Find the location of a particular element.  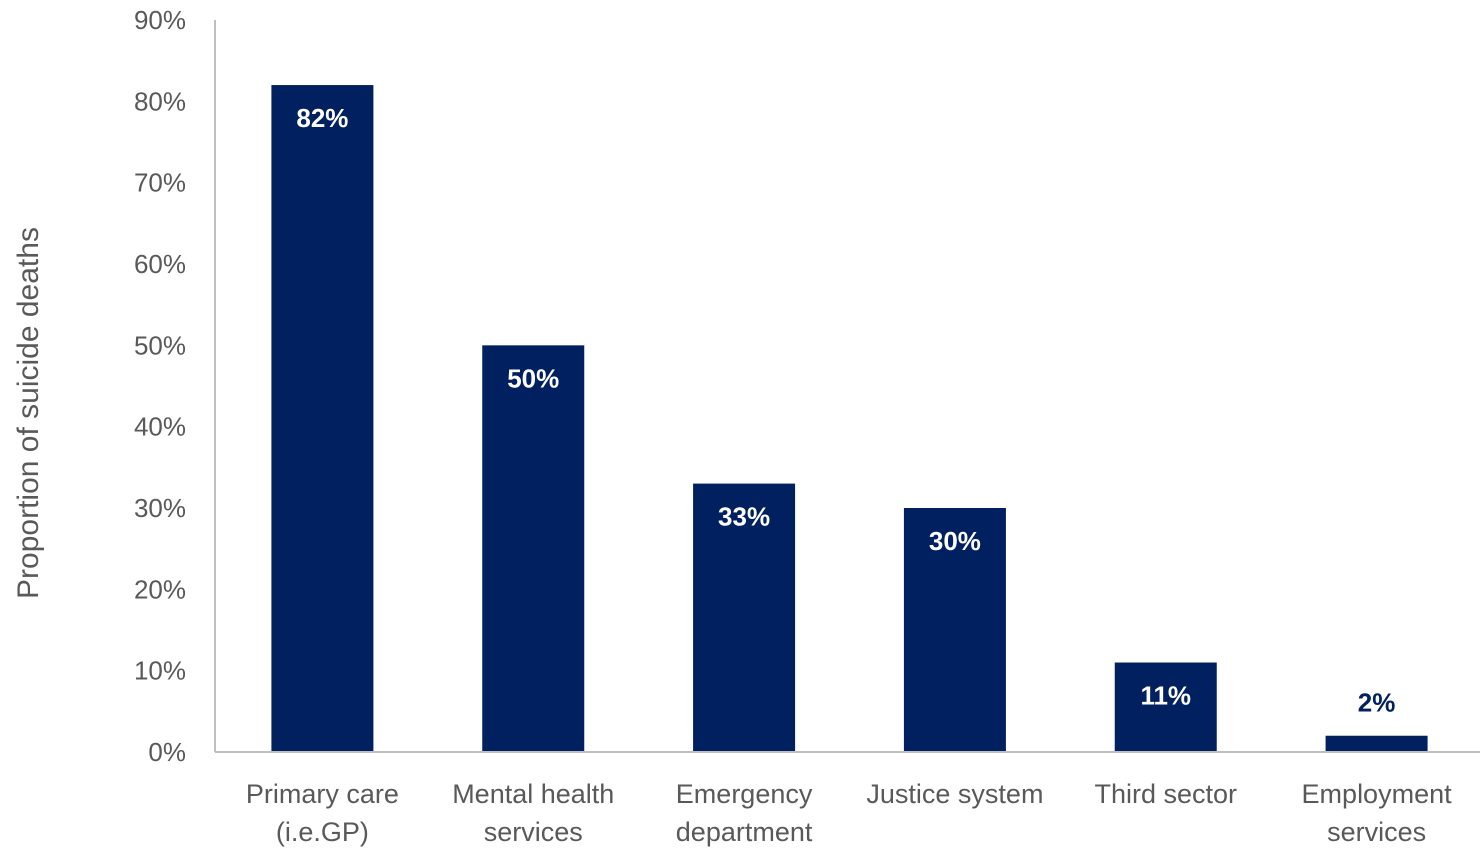

y-tick-label: 10% is located at coordinates (160, 671).